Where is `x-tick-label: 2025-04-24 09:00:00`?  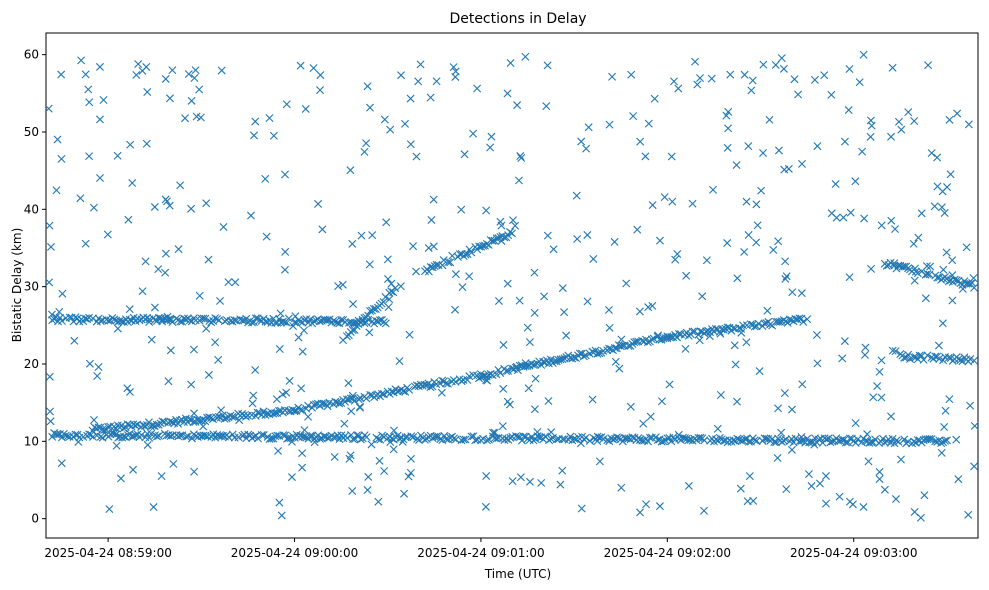 x-tick-label: 2025-04-24 09:00:00 is located at coordinates (294, 553).